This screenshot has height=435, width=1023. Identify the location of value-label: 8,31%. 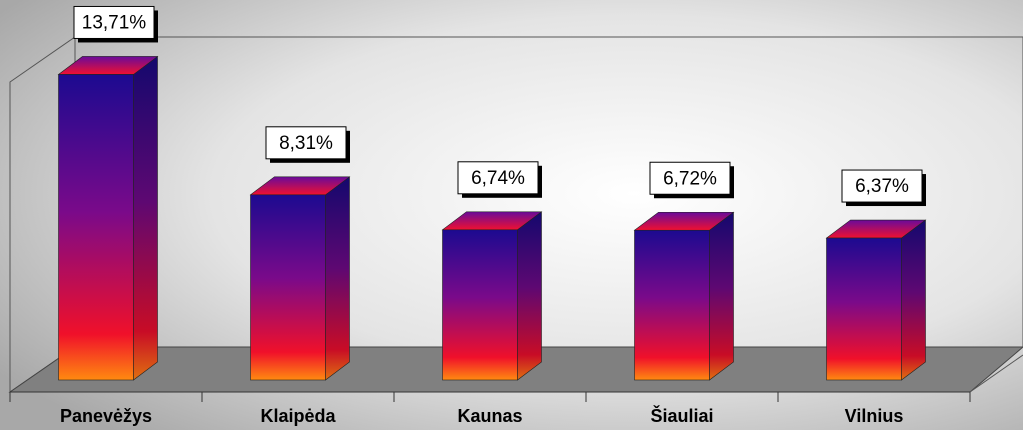
(306, 143).